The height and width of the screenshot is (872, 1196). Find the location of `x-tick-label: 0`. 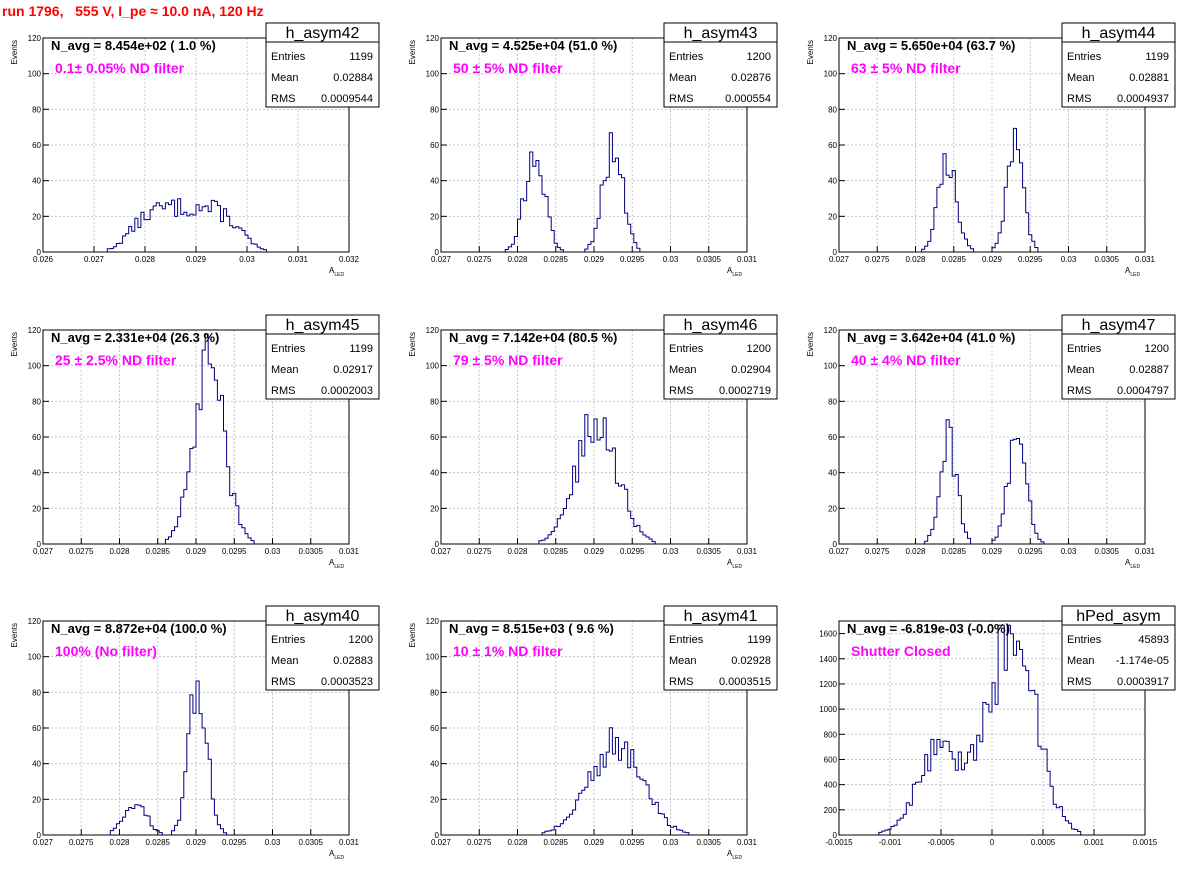

x-tick-label: 0 is located at coordinates (992, 842).